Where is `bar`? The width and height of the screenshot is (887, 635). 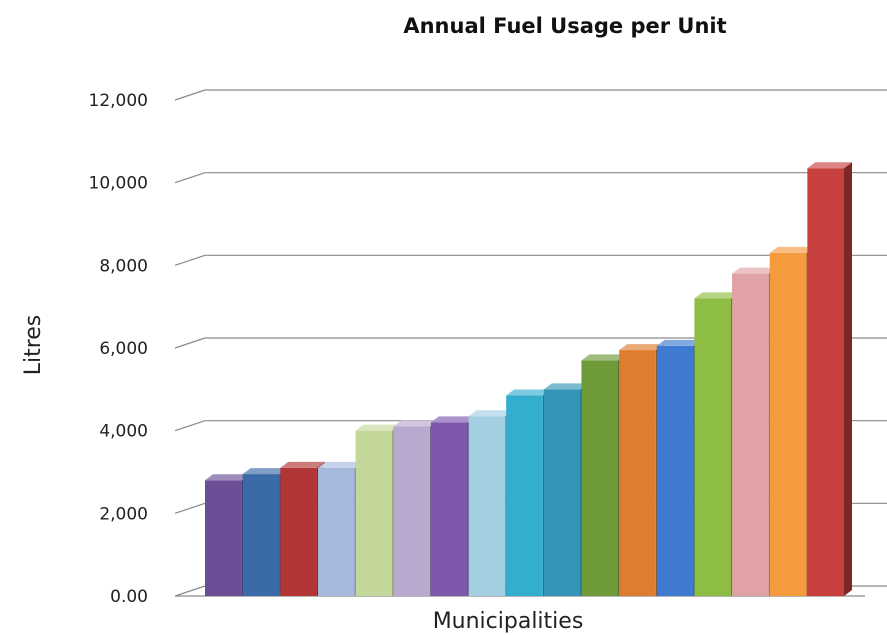
bar is located at coordinates (829, 379).